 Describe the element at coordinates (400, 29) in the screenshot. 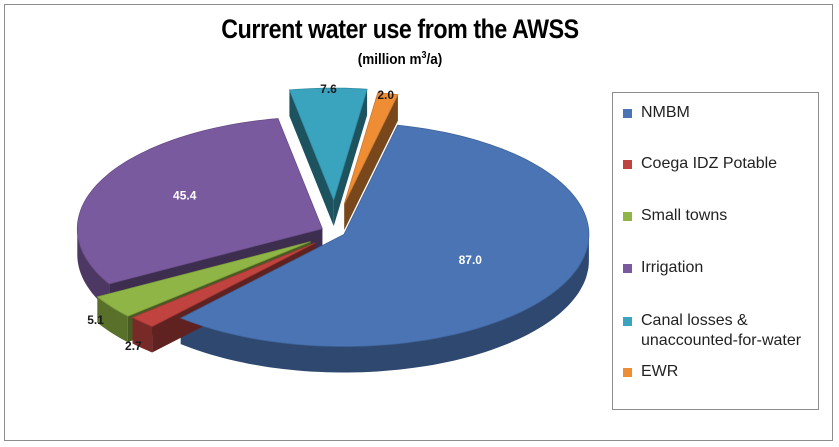

I see `chart-title: Current water use from the AWSS` at that location.